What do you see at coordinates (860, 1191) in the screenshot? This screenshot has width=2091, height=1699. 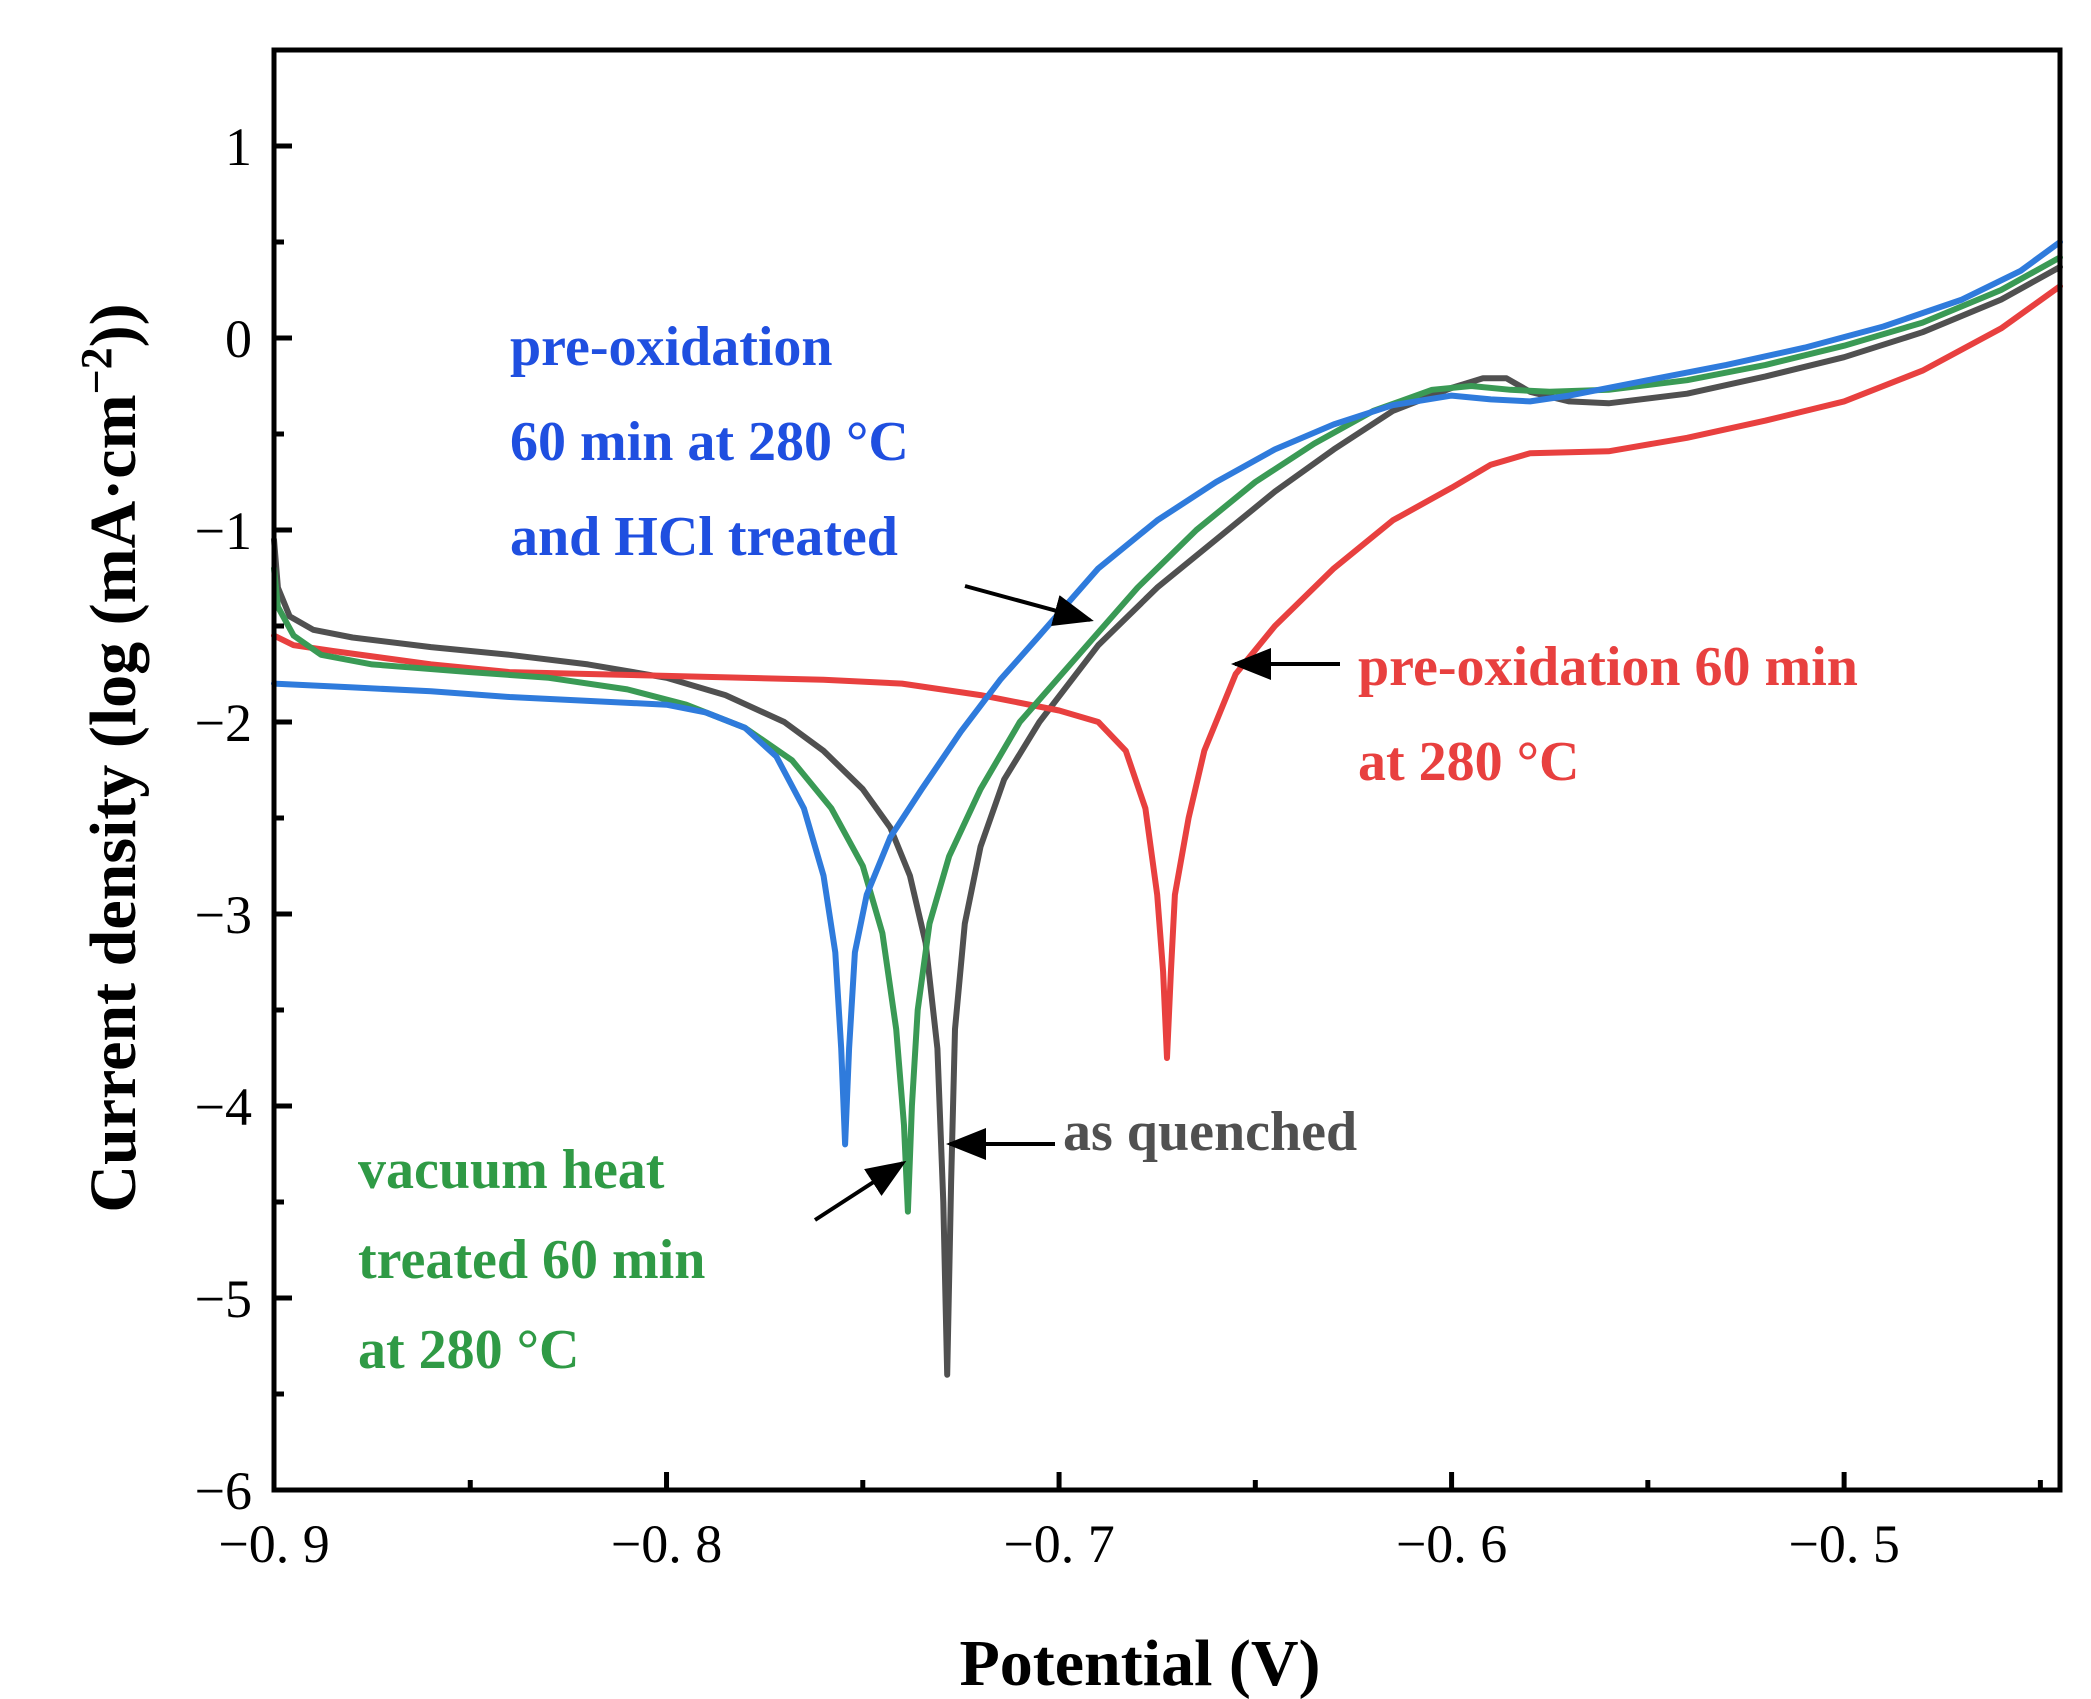 I see `arrow-vacuum` at bounding box center [860, 1191].